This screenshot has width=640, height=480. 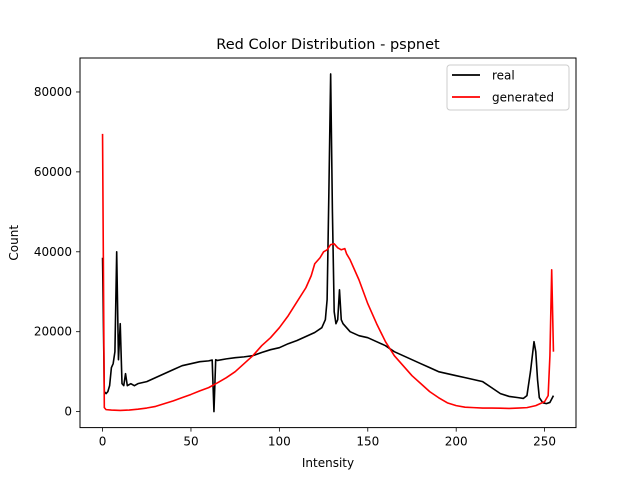 What do you see at coordinates (53, 332) in the screenshot?
I see `y-tick-label: 20000` at bounding box center [53, 332].